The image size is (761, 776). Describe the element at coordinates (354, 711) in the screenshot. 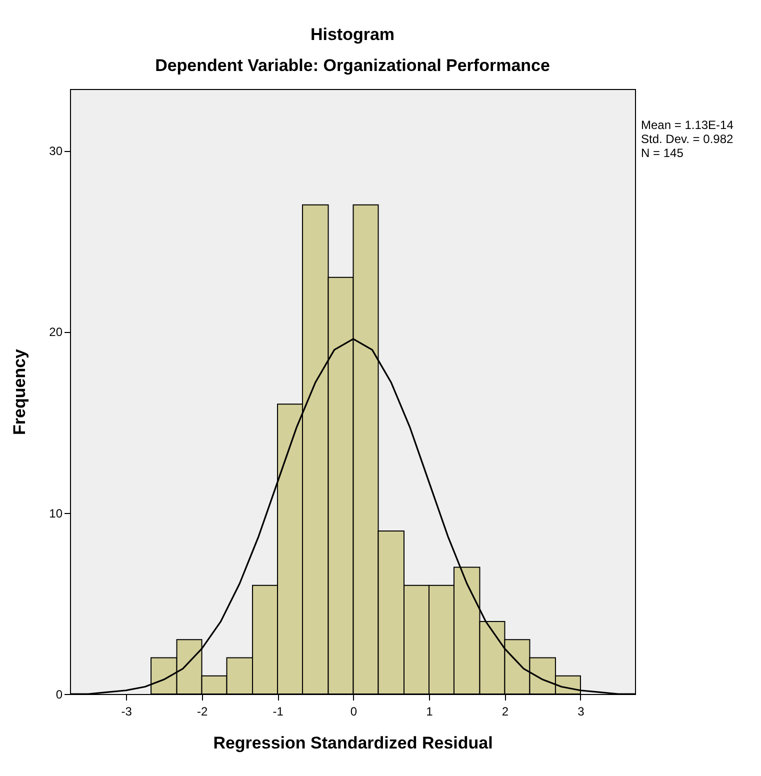

I see `x-tick-label: 0` at that location.